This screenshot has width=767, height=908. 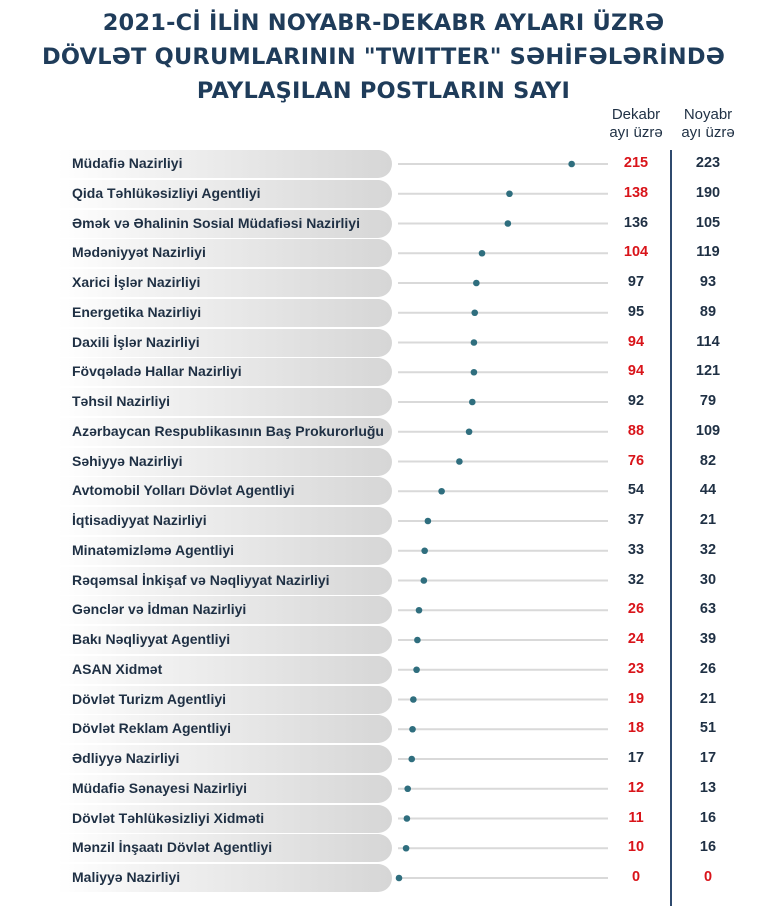 What do you see at coordinates (708, 579) in the screenshot?
I see `november-value: 30` at bounding box center [708, 579].